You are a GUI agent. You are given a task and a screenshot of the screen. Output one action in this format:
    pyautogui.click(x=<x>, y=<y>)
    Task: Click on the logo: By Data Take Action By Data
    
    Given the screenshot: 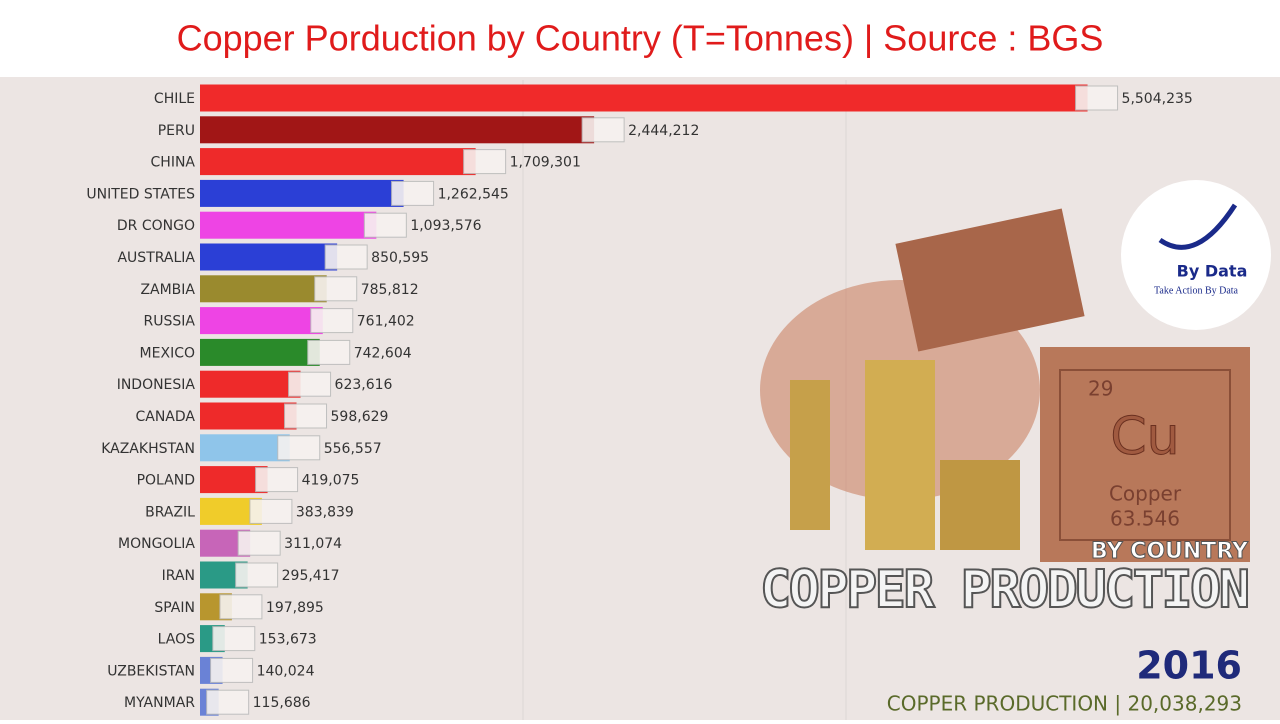 What is the action you would take?
    pyautogui.click(x=1196, y=255)
    